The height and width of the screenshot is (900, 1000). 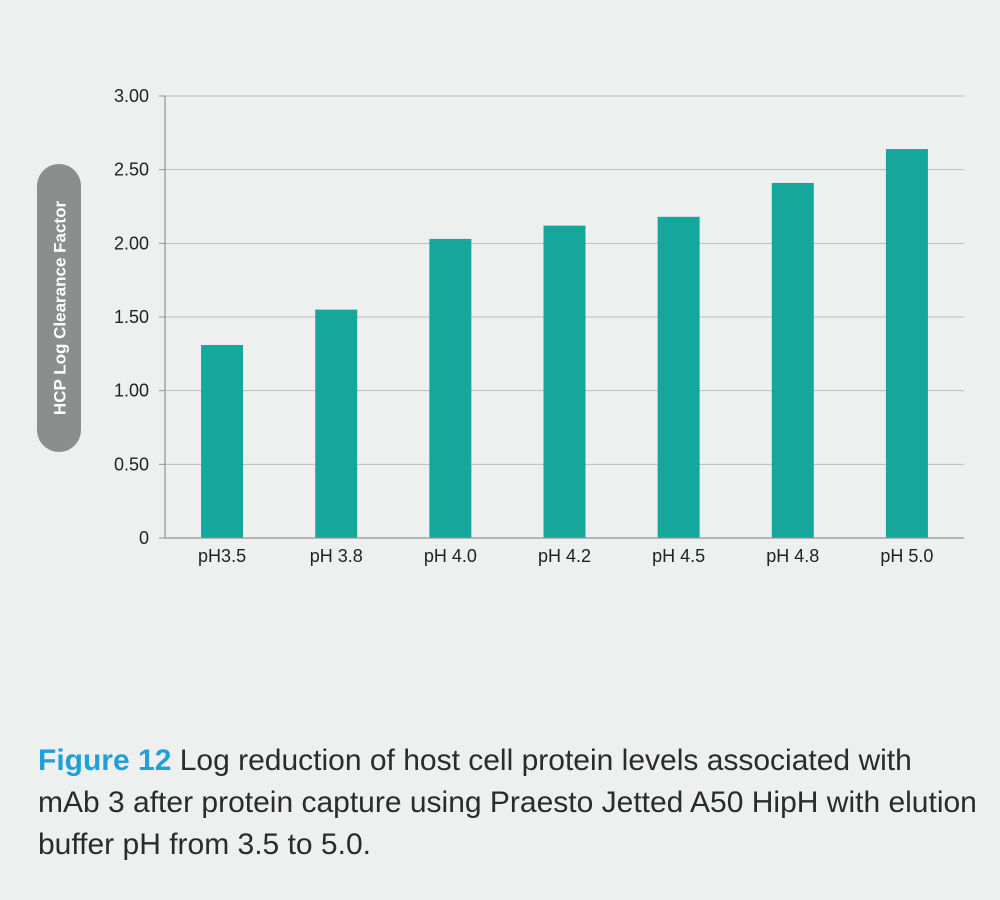 What do you see at coordinates (131, 96) in the screenshot?
I see `y-tick-label: 3.00` at bounding box center [131, 96].